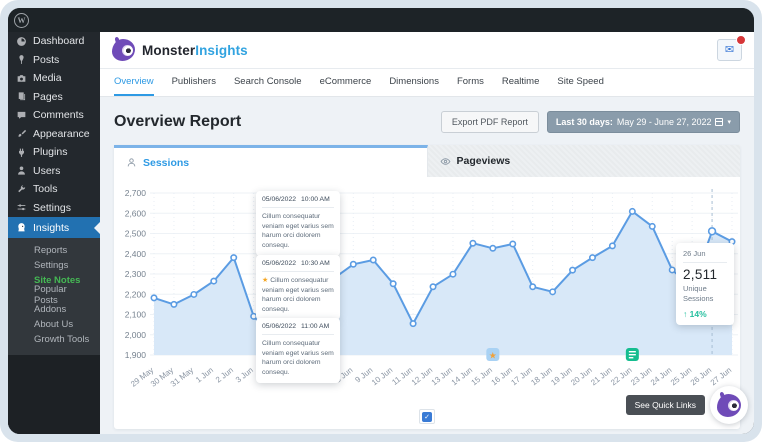 This screenshot has width=762, height=442. I want to click on submenu-item-about-us: About Us, so click(54, 324).